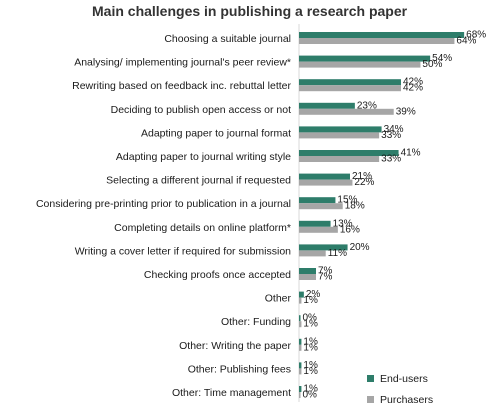 Image resolution: width=486 pixels, height=419 pixels. I want to click on bar-end-users-analysing-implementing-journal-s-peer-review, so click(365, 58).